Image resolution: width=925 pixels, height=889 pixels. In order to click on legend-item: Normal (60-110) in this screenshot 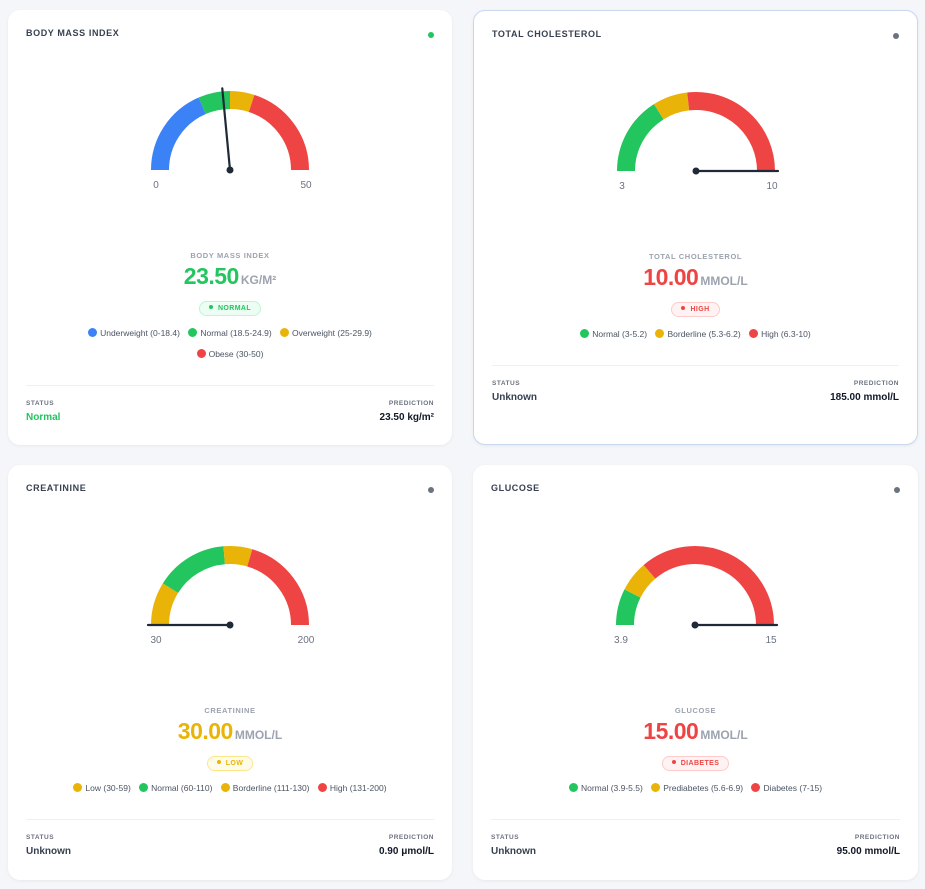, I will do `click(175, 788)`.